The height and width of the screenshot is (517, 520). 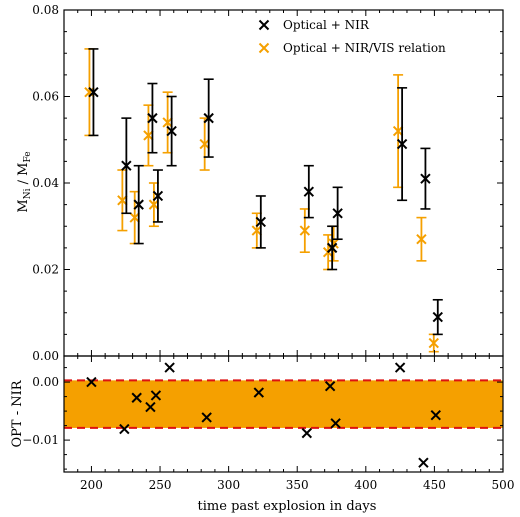 I want to click on ylabel-main: M, so click(x=23, y=205).